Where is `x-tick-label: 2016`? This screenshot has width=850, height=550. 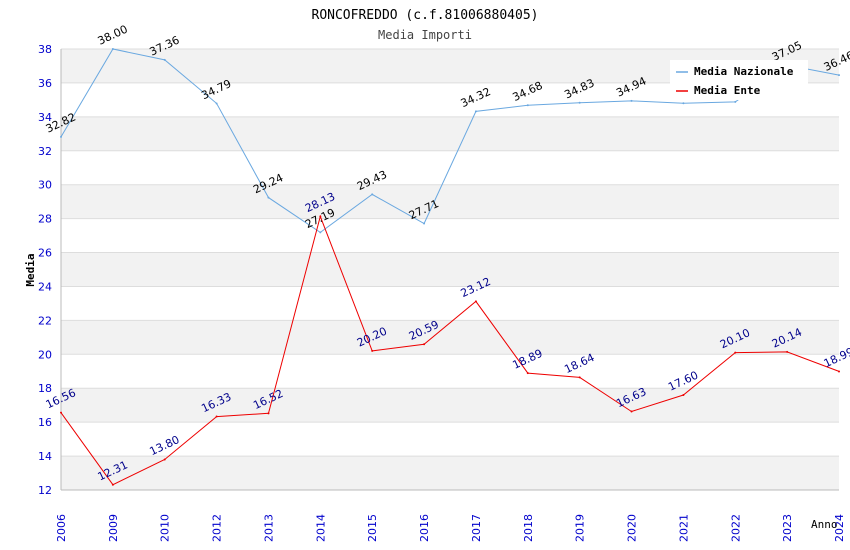
x-tick-label: 2016 is located at coordinates (424, 528).